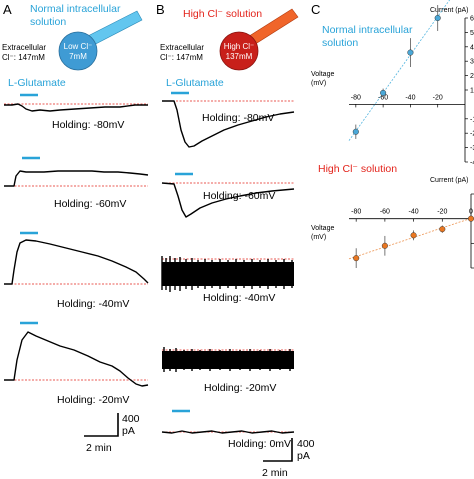  What do you see at coordinates (182, 47) in the screenshot?
I see `panel-b-extracellular-line1: Extracellular` at bounding box center [182, 47].